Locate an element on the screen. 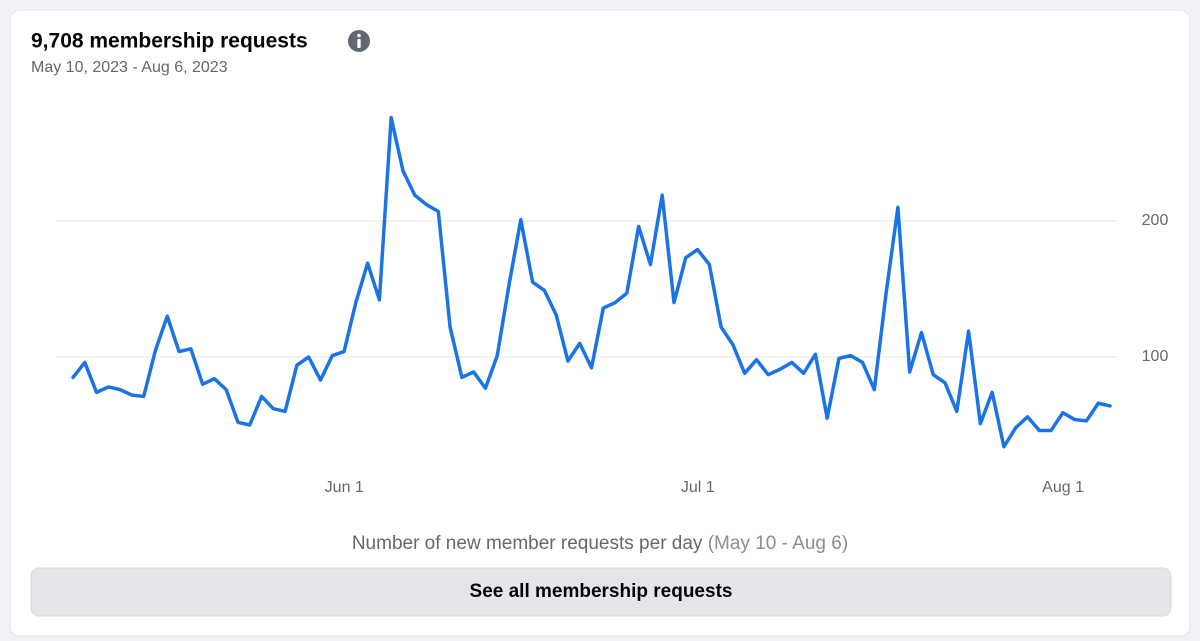 The image size is (1200, 641). x-tick-label: Jun 1 is located at coordinates (344, 487).